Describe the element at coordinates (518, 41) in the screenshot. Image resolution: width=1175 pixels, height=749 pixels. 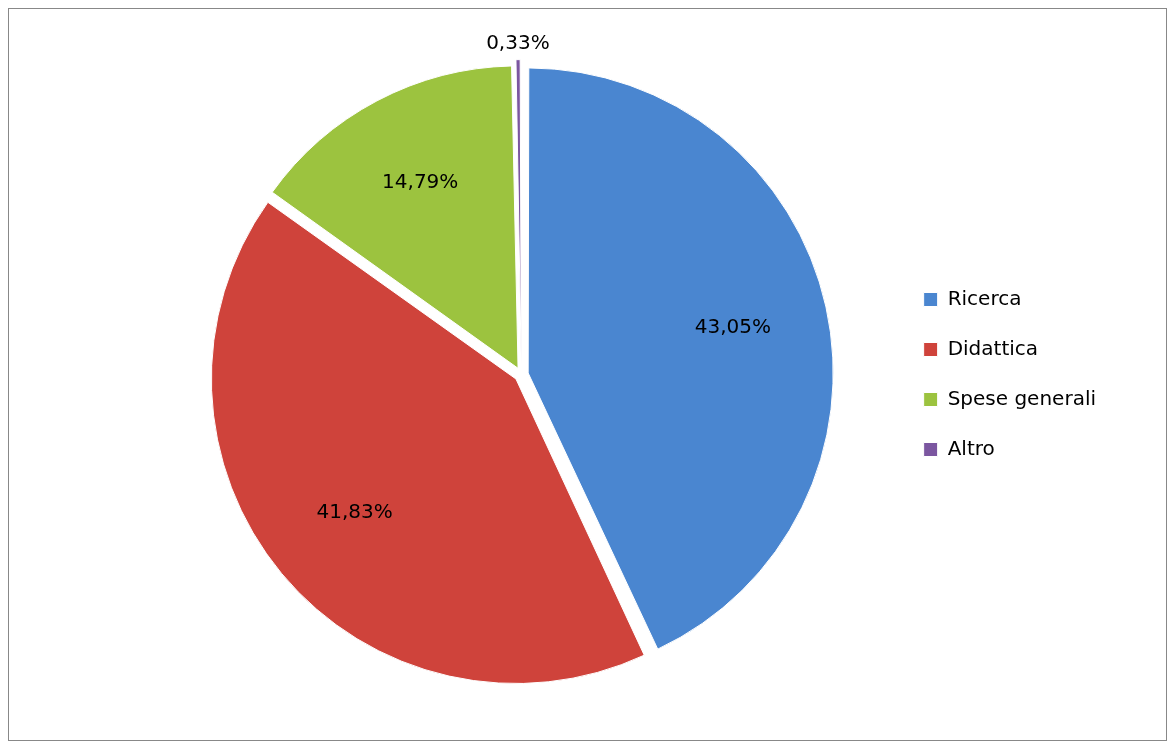
I see `data-label: 0,33%` at that location.